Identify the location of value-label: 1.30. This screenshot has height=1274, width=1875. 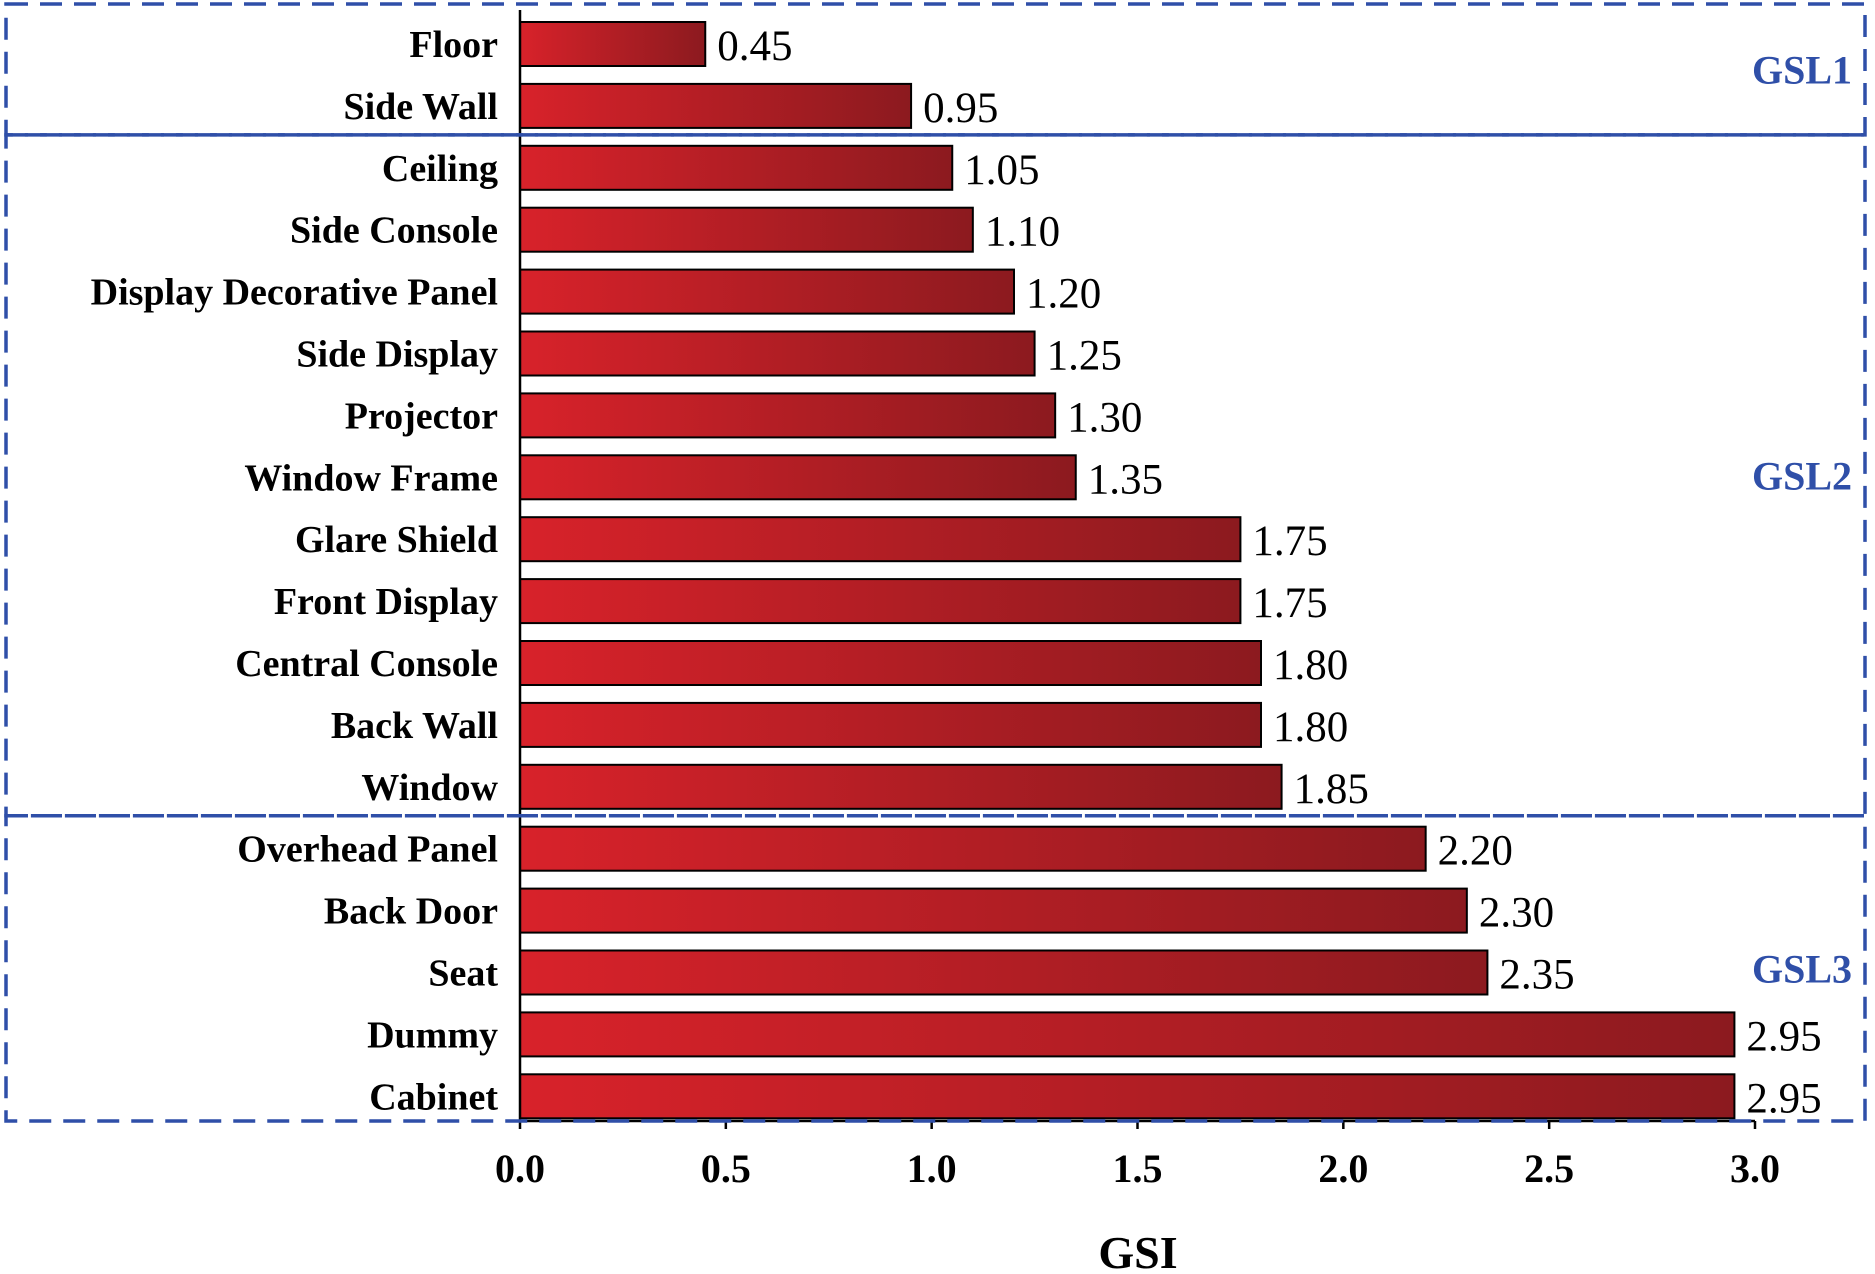
(1104, 417).